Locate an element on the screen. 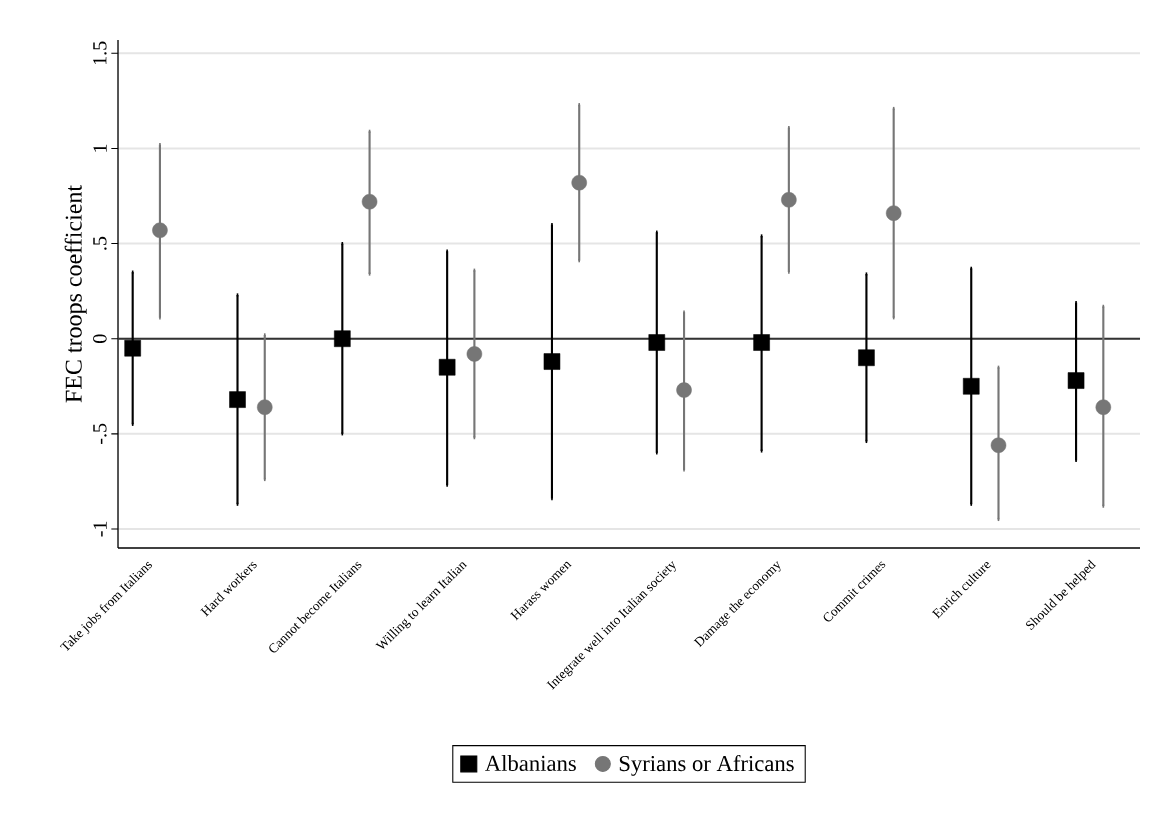 The width and height of the screenshot is (1151, 836). y-tick-label: -.5 is located at coordinates (100, 433).